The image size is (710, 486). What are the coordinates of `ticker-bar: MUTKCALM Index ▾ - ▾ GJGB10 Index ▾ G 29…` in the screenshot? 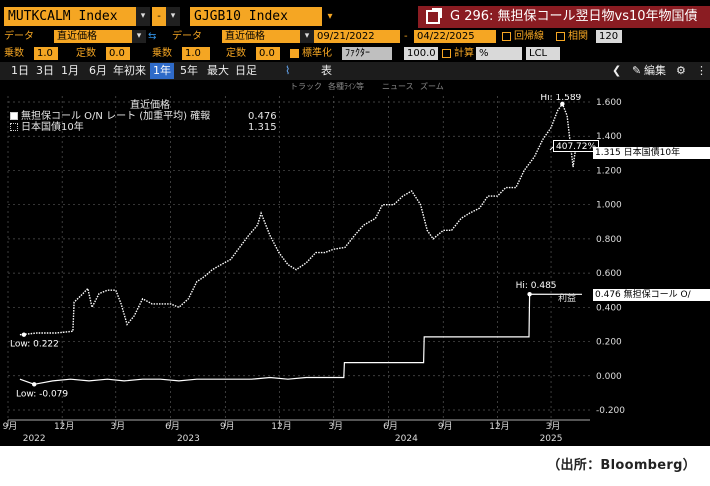 It's located at (355, 14).